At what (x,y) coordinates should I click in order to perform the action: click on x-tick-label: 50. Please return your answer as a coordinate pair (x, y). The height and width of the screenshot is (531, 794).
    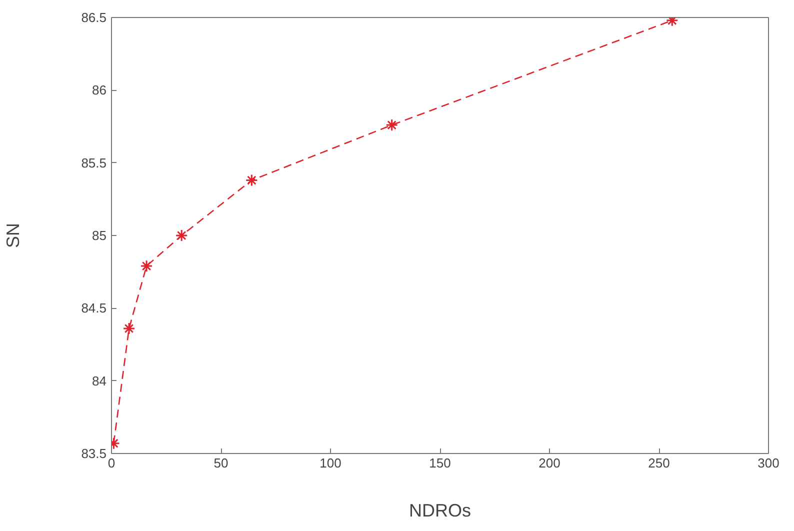
    Looking at the image, I should click on (221, 463).